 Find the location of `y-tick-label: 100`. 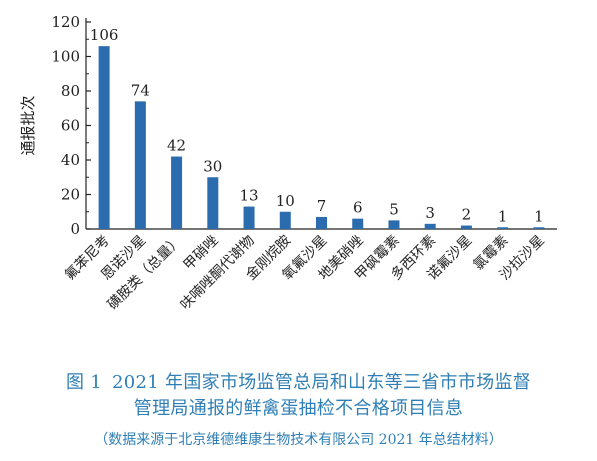

y-tick-label: 100 is located at coordinates (65, 57).